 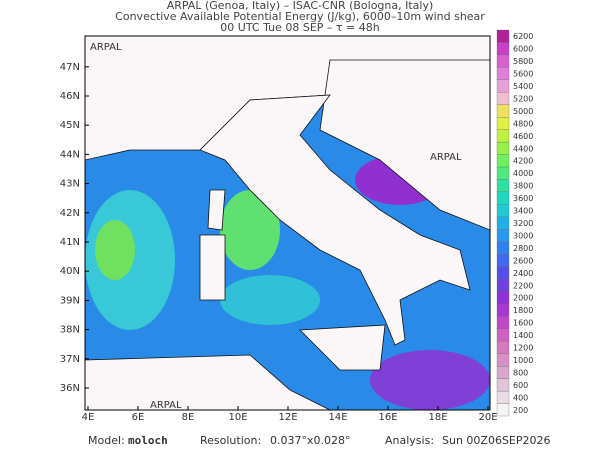 What do you see at coordinates (523, 173) in the screenshot?
I see `colorbar-label: 4000` at bounding box center [523, 173].